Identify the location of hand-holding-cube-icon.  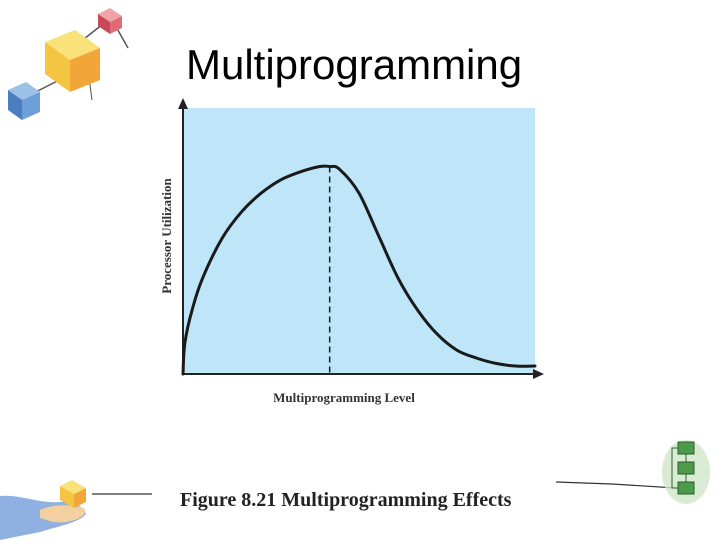
(76, 510).